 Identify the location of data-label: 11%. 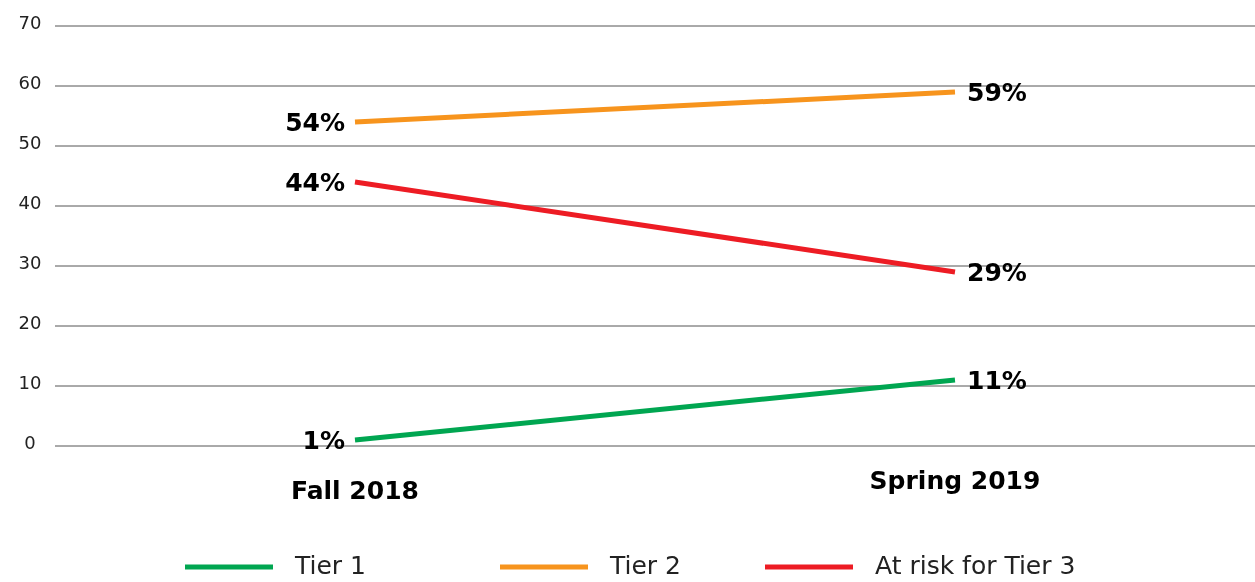
(997, 380).